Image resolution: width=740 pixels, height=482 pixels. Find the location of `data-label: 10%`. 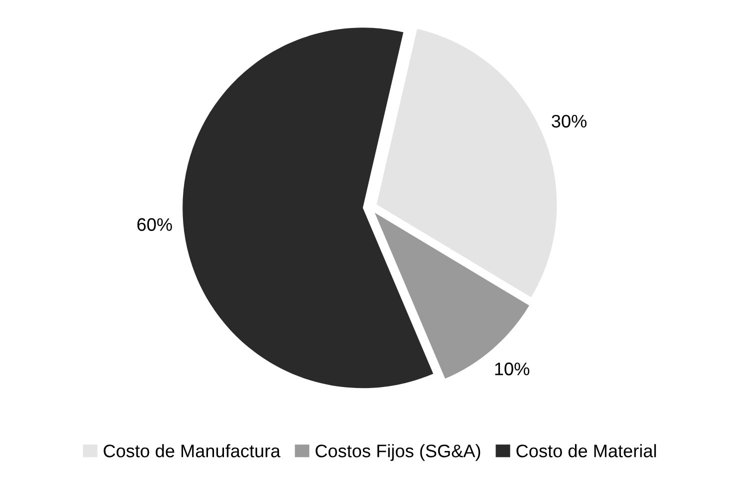

data-label: 10% is located at coordinates (512, 369).